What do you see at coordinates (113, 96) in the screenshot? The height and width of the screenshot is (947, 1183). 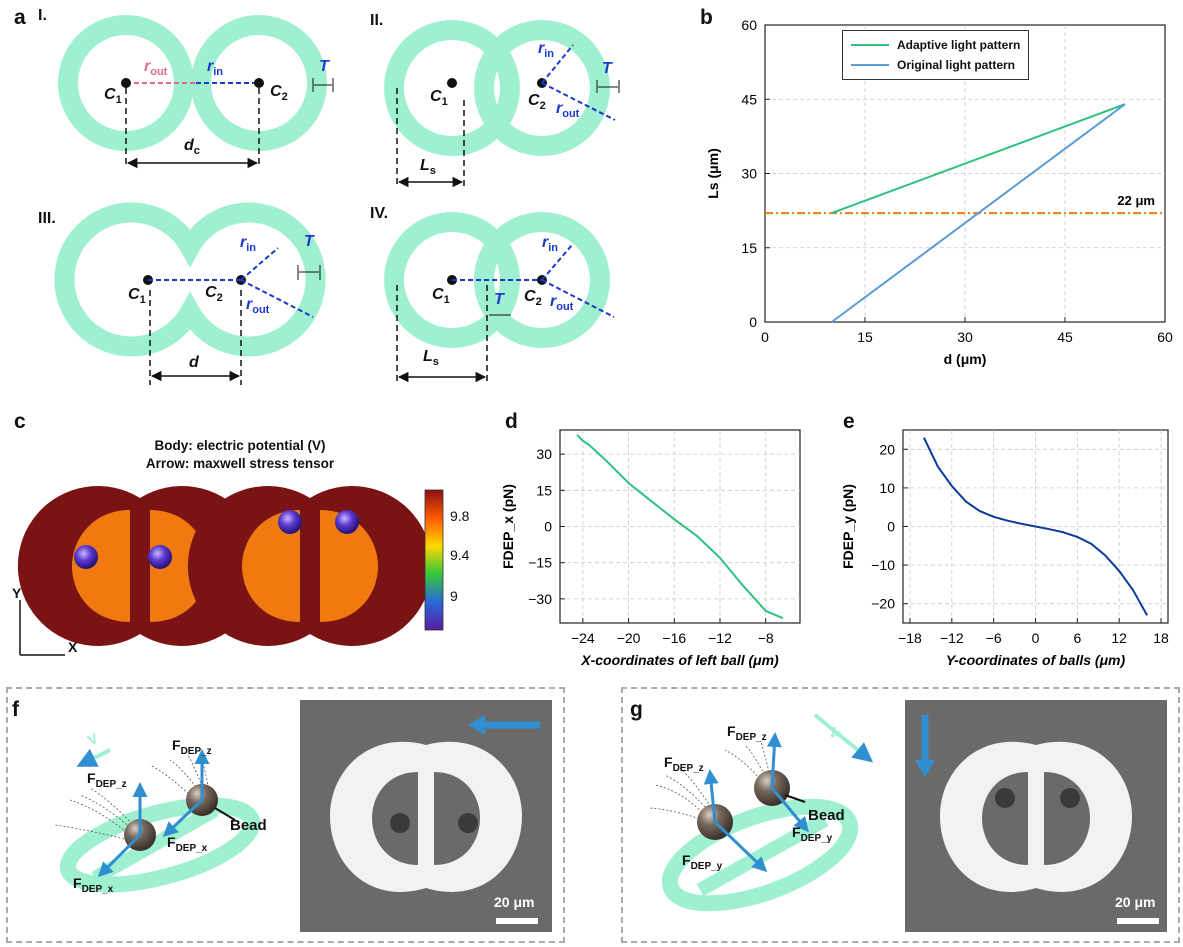 I see `label-c1-I: C1` at bounding box center [113, 96].